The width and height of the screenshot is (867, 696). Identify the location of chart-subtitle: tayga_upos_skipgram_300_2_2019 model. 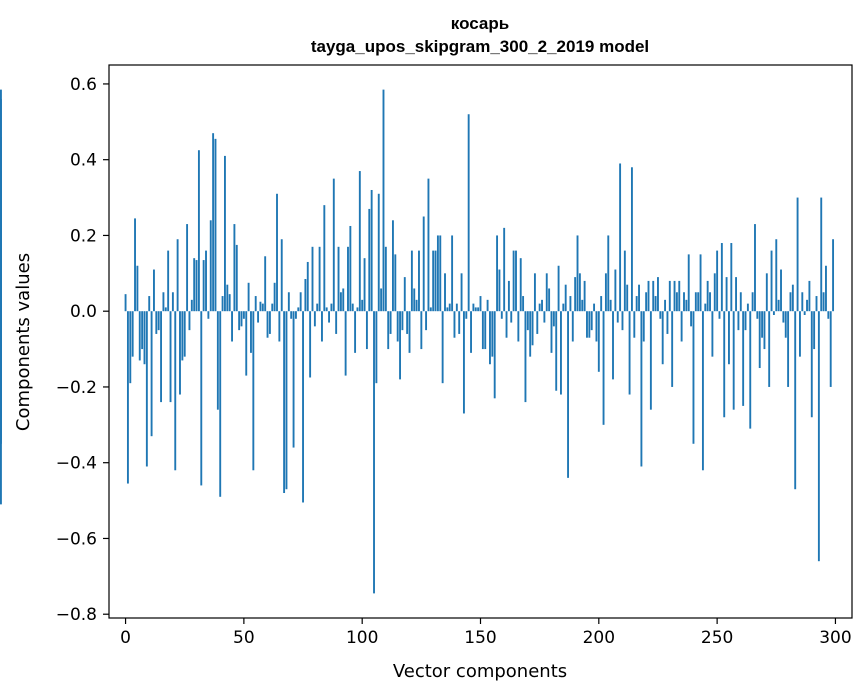
(480, 46).